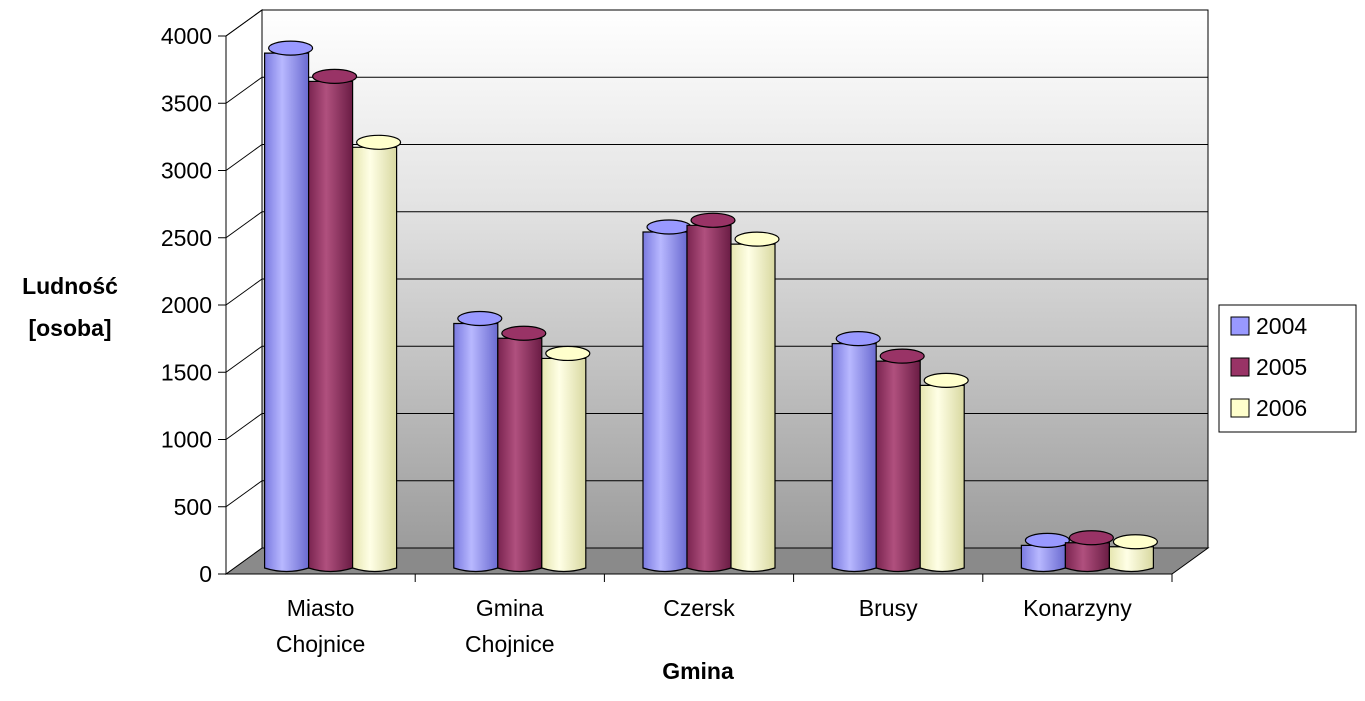 The width and height of the screenshot is (1365, 701). Describe the element at coordinates (186, 171) in the screenshot. I see `y-tick-label: 3000` at that location.